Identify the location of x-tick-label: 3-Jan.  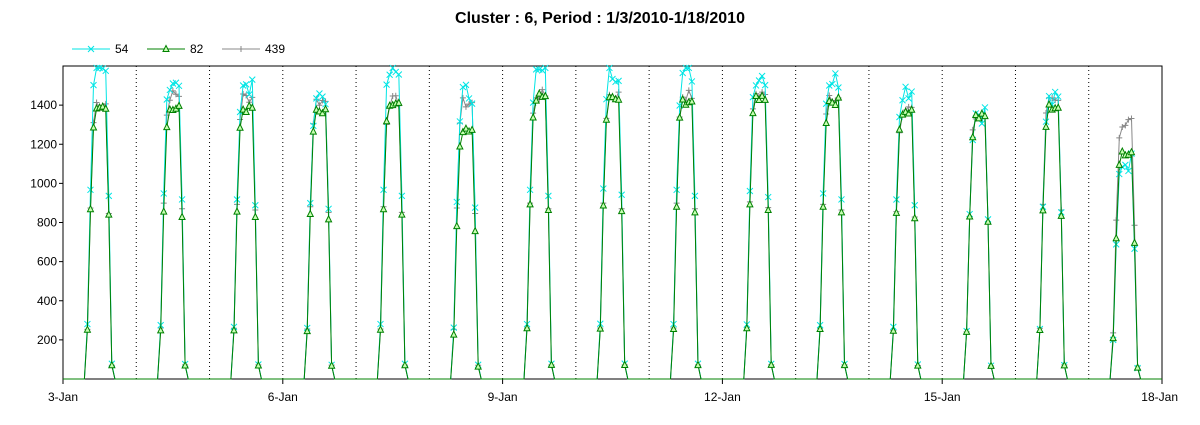
(63, 397).